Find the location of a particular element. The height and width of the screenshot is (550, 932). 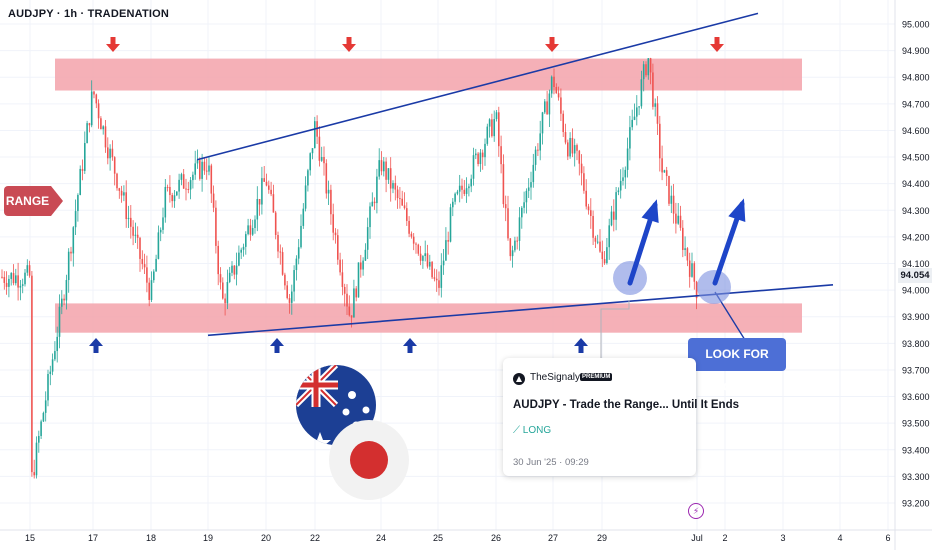

price-tick-label: 94.200 is located at coordinates (916, 237).